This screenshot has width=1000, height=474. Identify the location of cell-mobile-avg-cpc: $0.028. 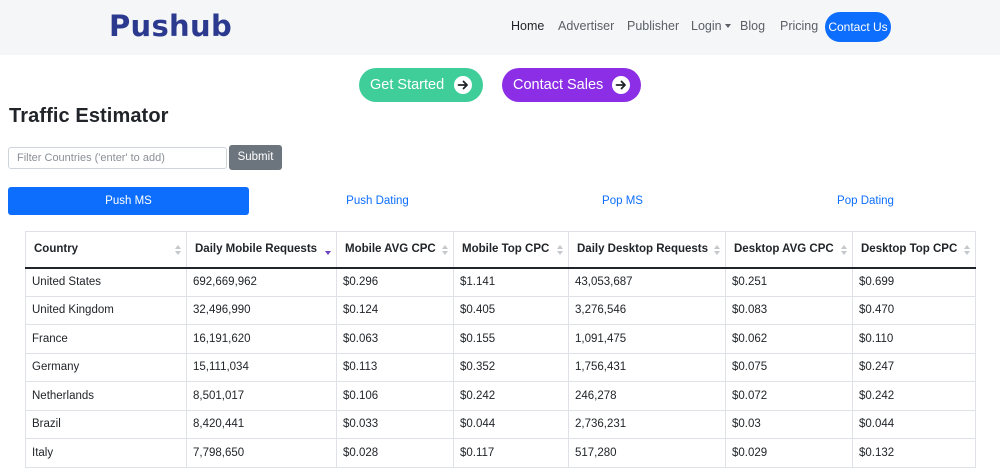
(395, 453).